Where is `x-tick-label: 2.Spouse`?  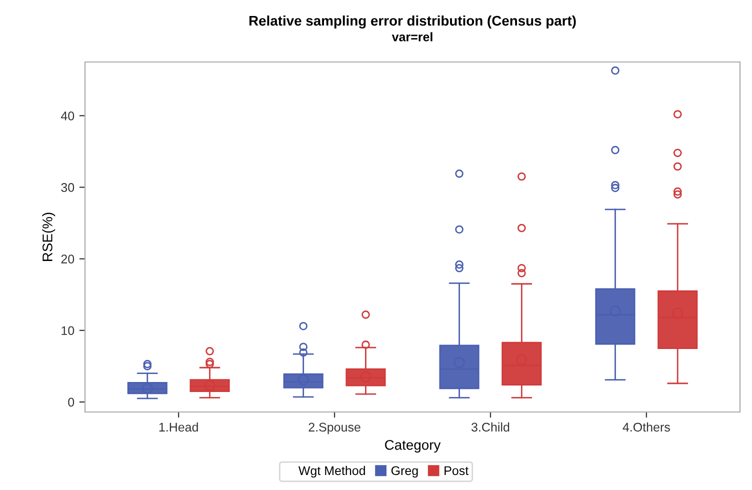 x-tick-label: 2.Spouse is located at coordinates (334, 428).